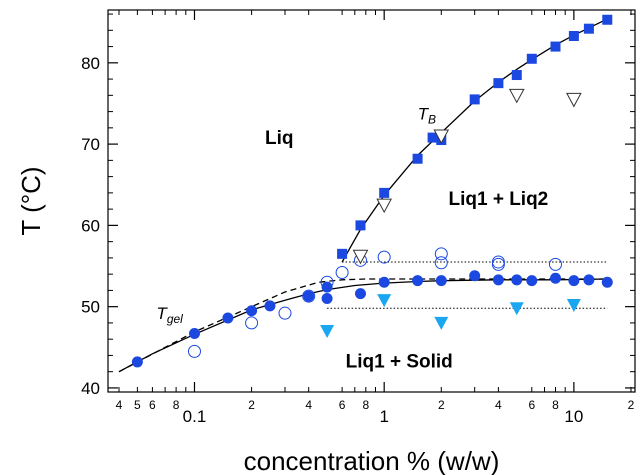 This screenshot has height=475, width=644. I want to click on region-label: Liq1 + Solid, so click(399, 362).